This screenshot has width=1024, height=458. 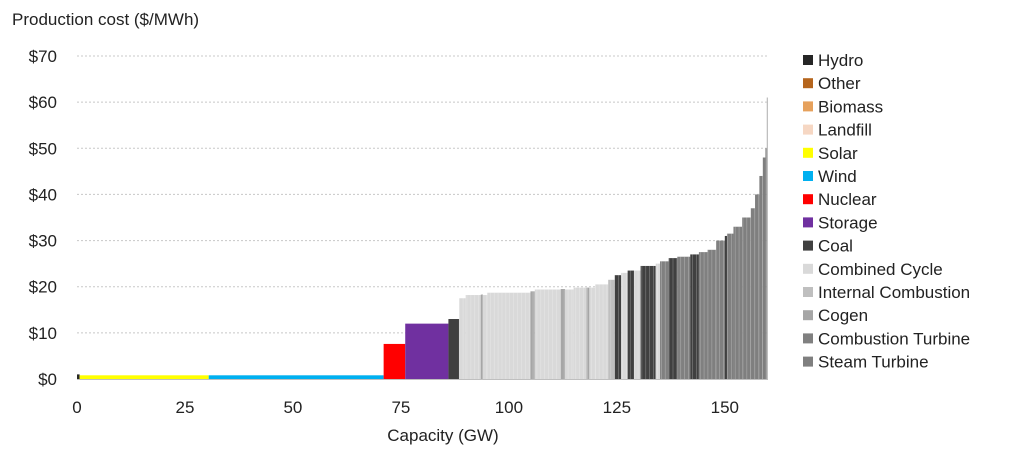 What do you see at coordinates (845, 130) in the screenshot?
I see `legend-entry-label: Landfill` at bounding box center [845, 130].